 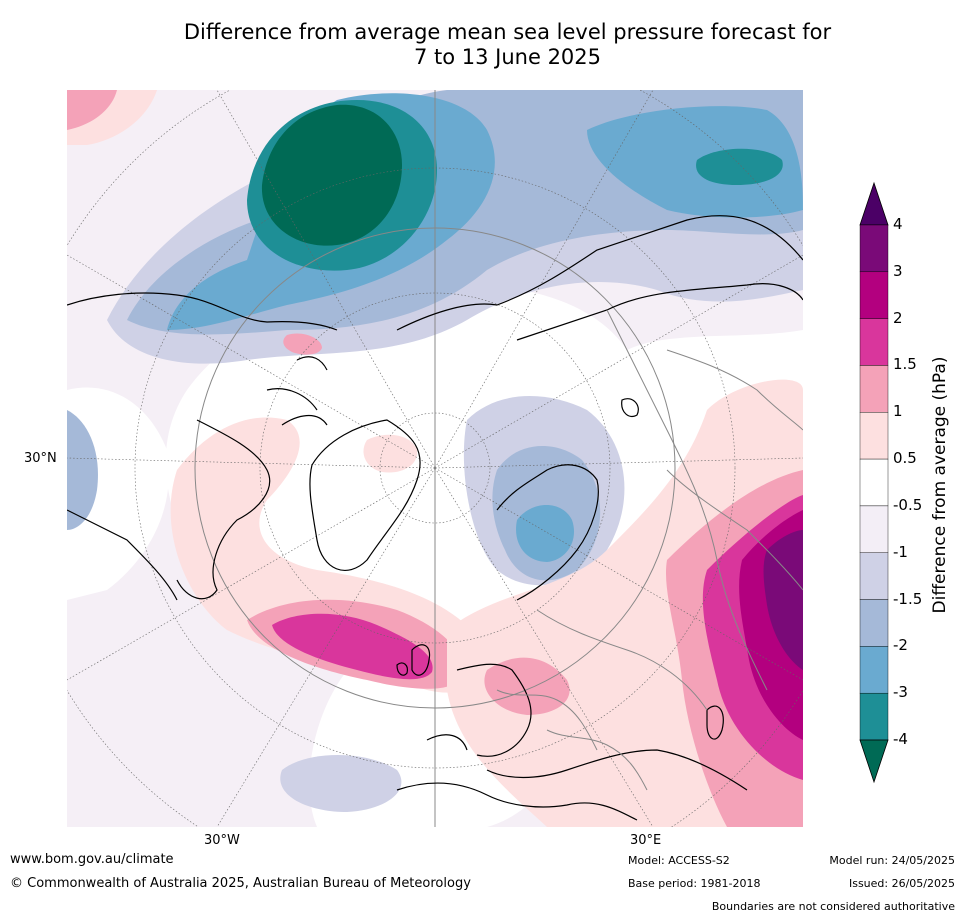 I want to click on neutral-area-west, so click(x=118, y=493).